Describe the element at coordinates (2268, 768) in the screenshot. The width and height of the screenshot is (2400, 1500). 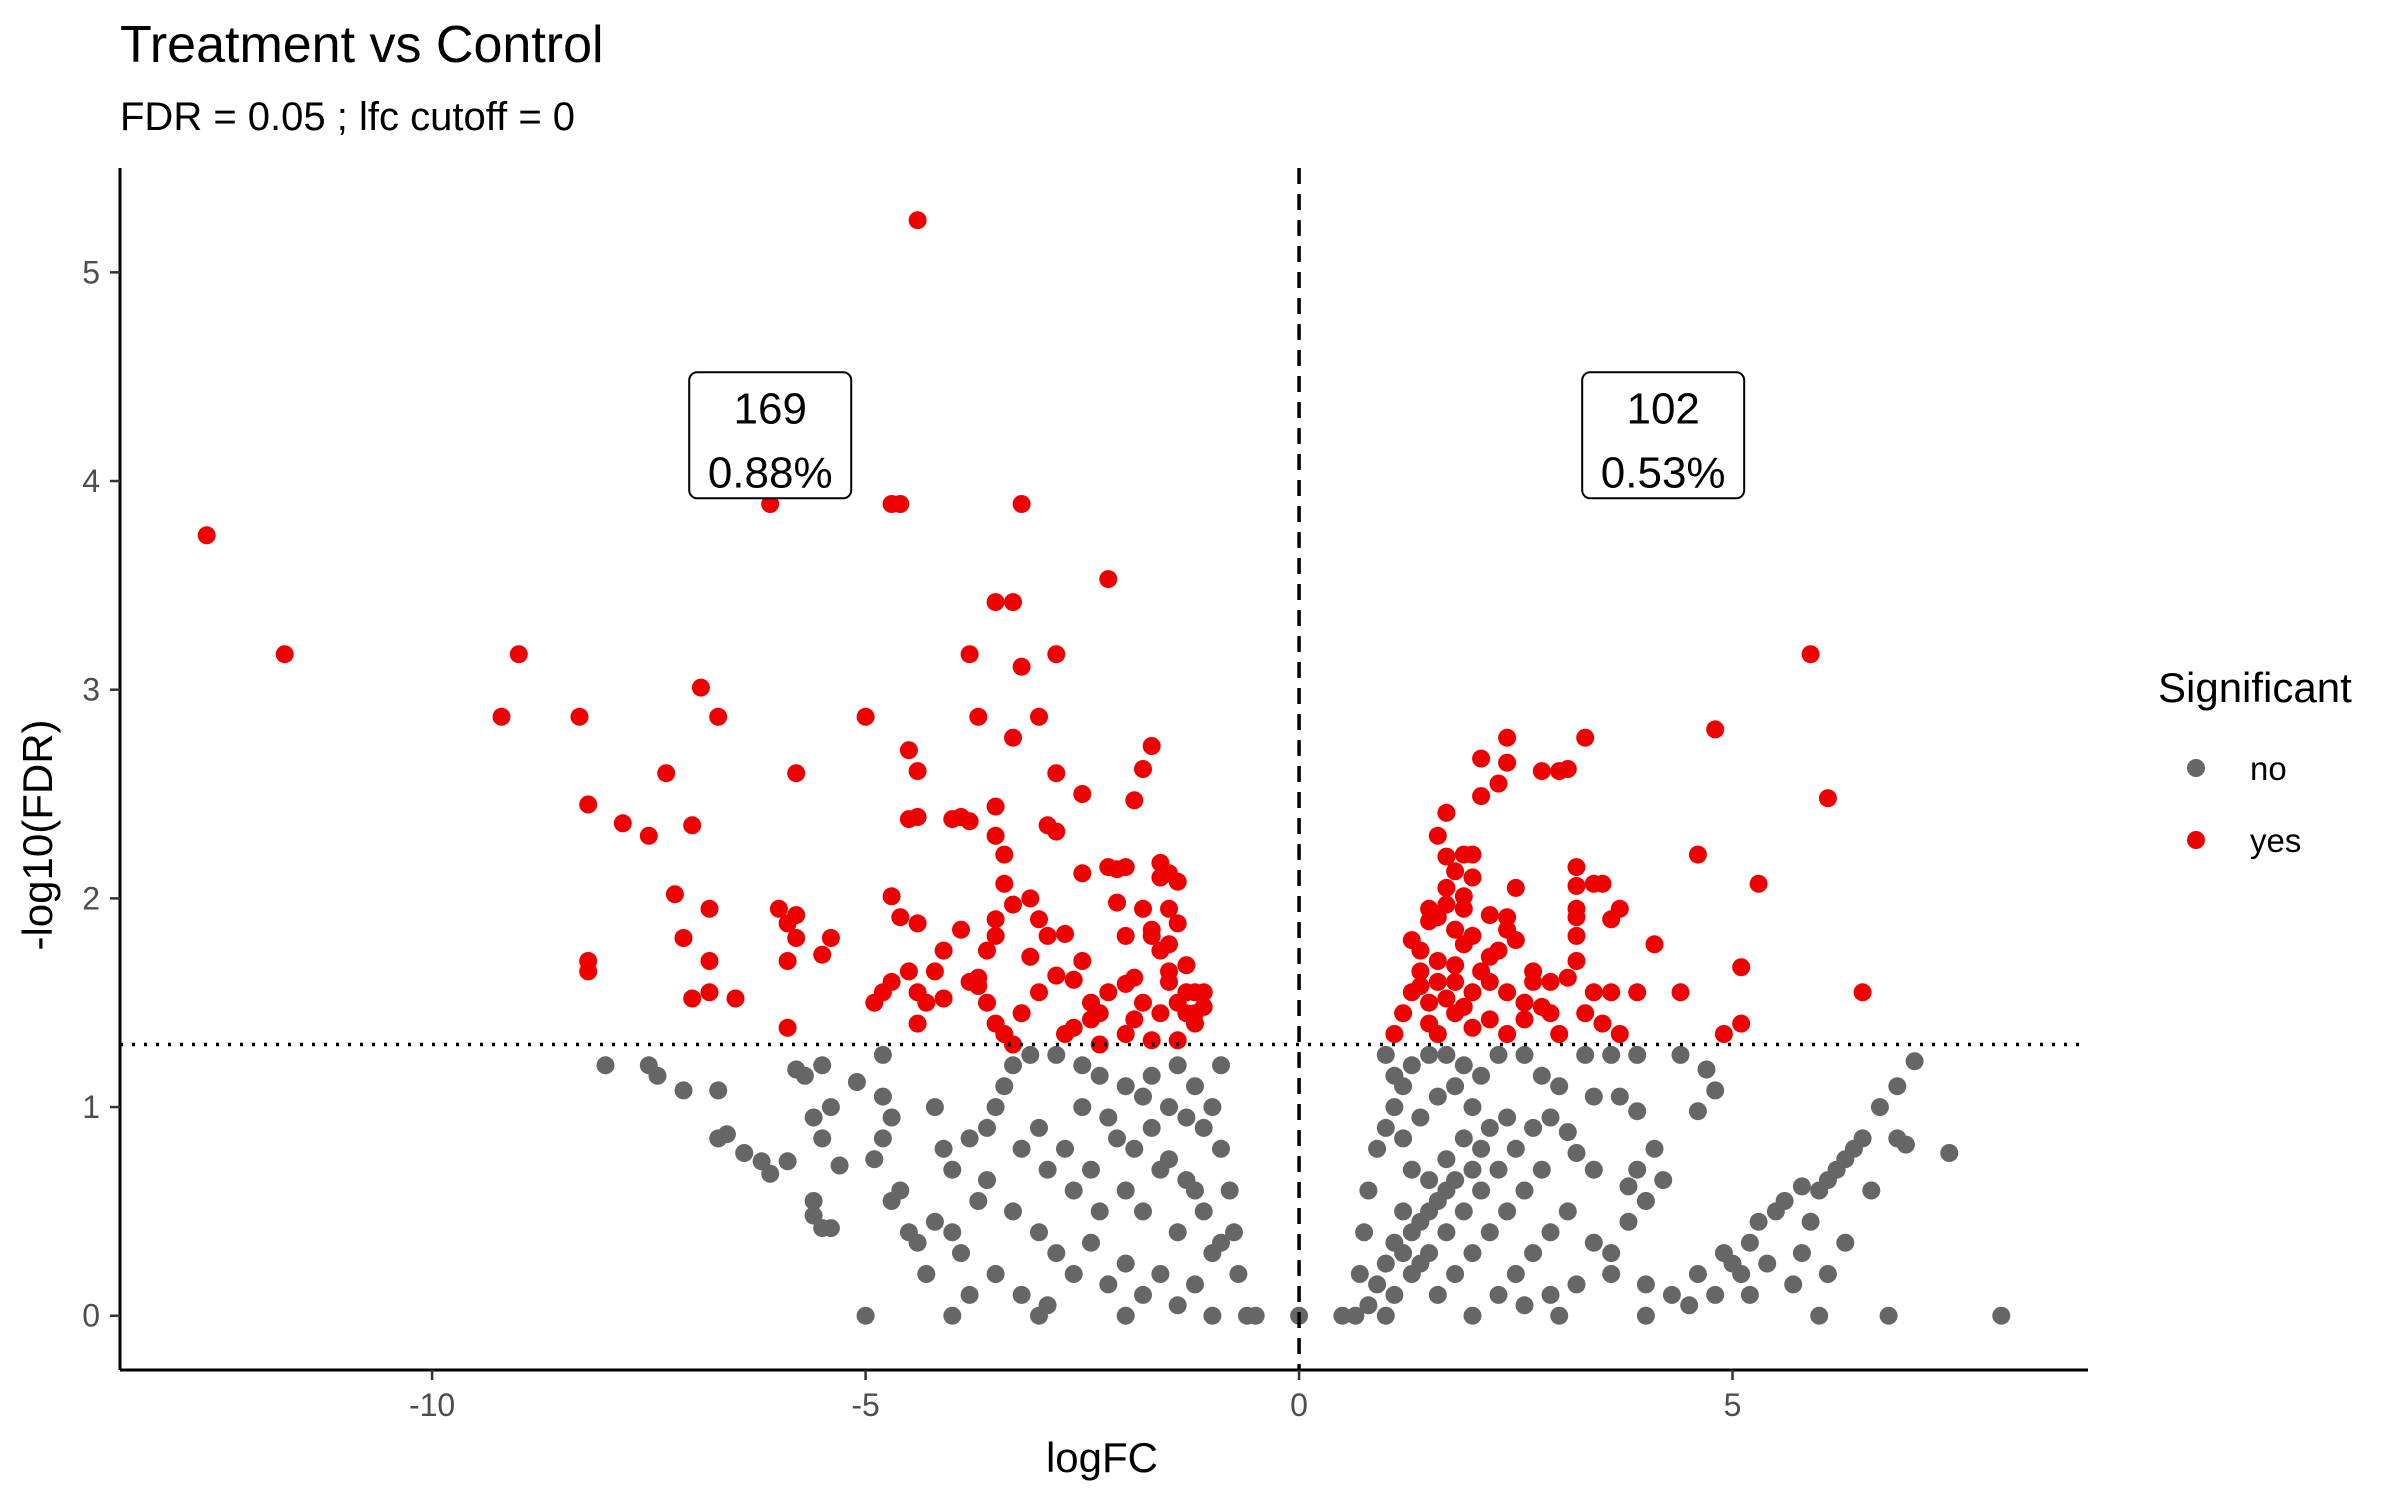
I see `legend-label-no: no` at that location.